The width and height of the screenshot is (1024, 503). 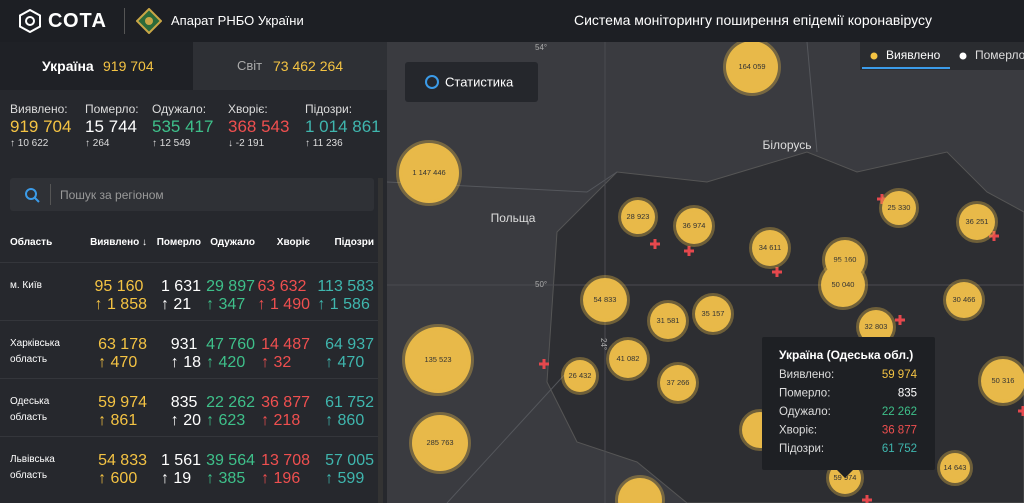 What do you see at coordinates (349, 460) in the screenshot?
I see `cell-value: 57 005` at bounding box center [349, 460].